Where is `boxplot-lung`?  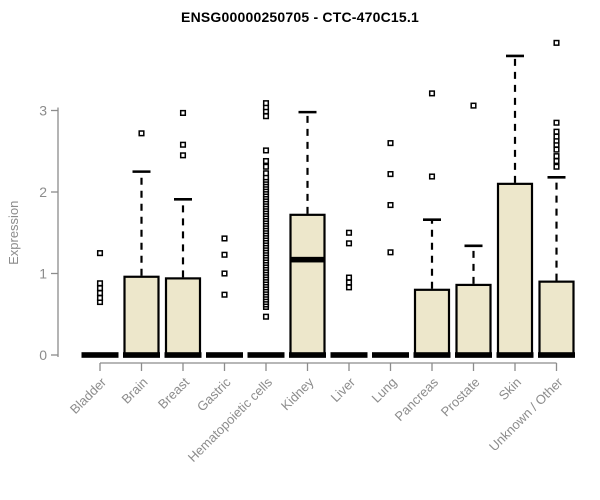 boxplot-lung is located at coordinates (390, 249).